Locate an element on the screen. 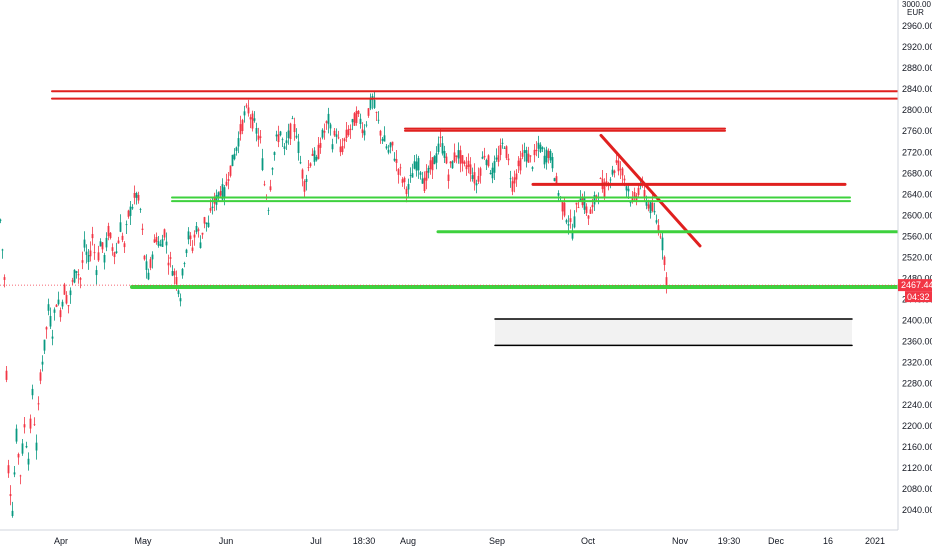 The width and height of the screenshot is (932, 550). price-tick-label: 2160.00 is located at coordinates (917, 447).